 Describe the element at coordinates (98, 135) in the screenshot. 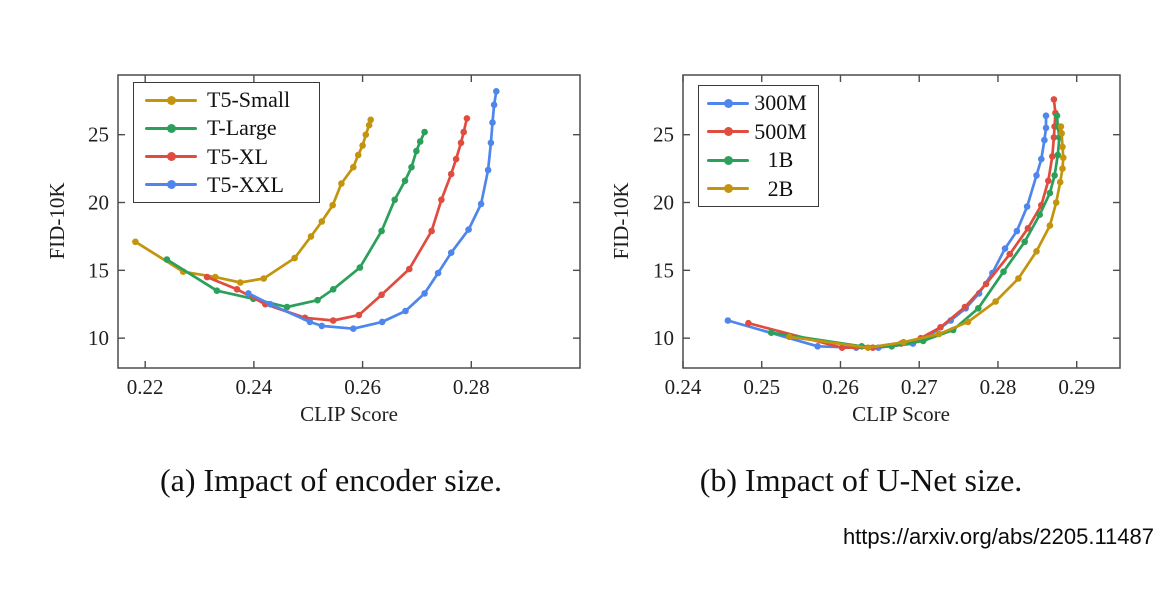

I see `encoder-y-tick-label: 25` at that location.